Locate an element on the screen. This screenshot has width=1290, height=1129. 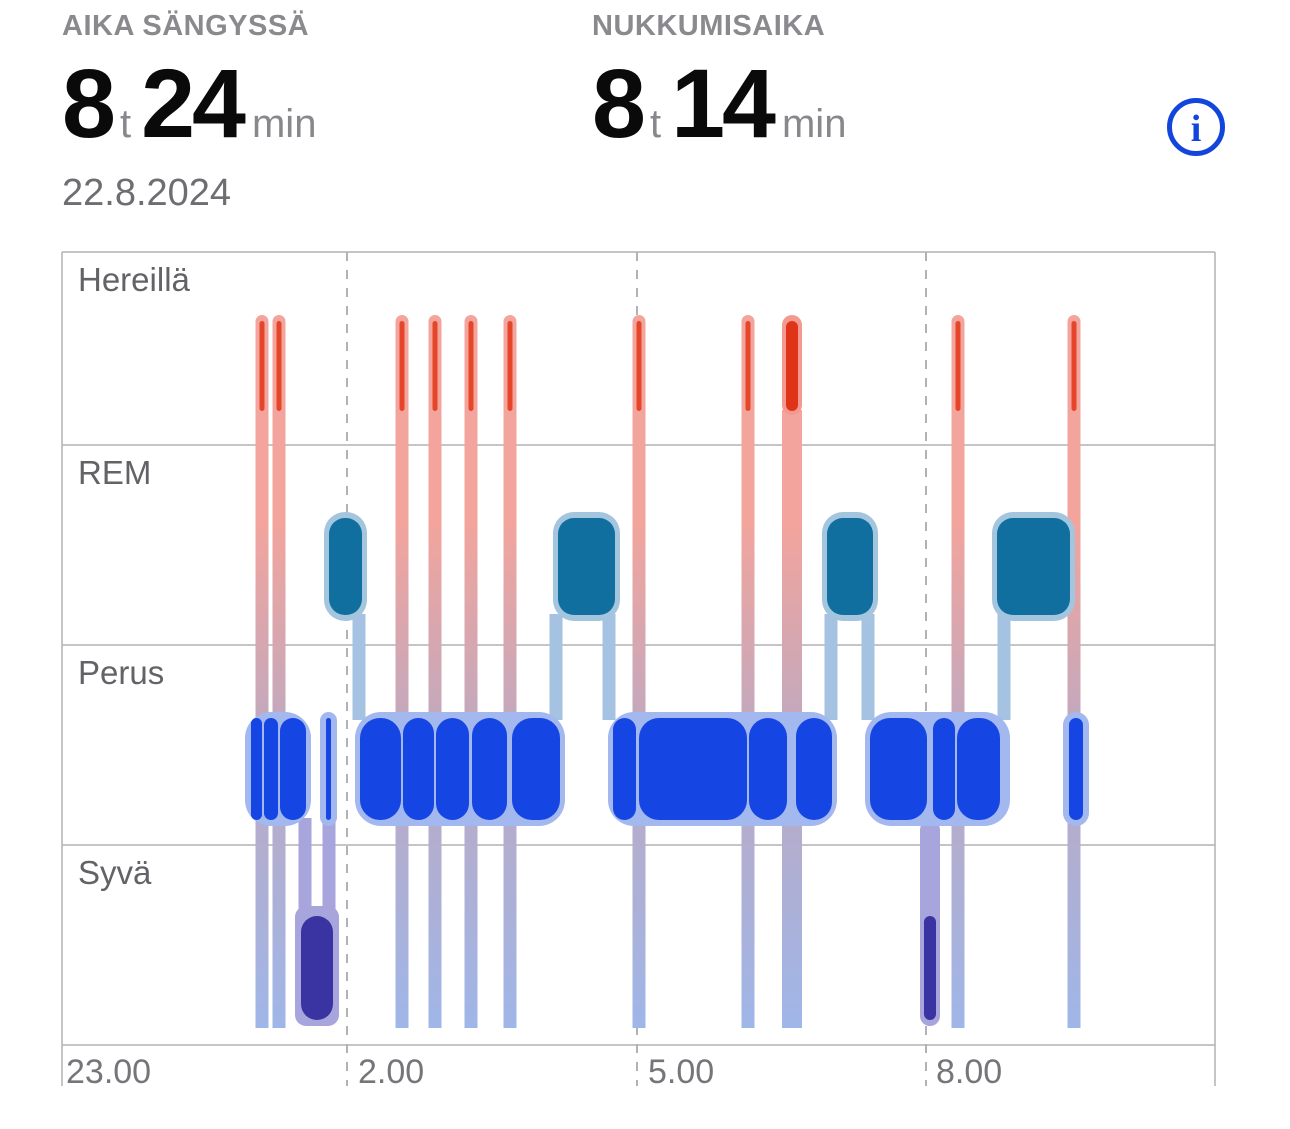
time-in-bed-value: 8 t 24 min is located at coordinates (189, 103).